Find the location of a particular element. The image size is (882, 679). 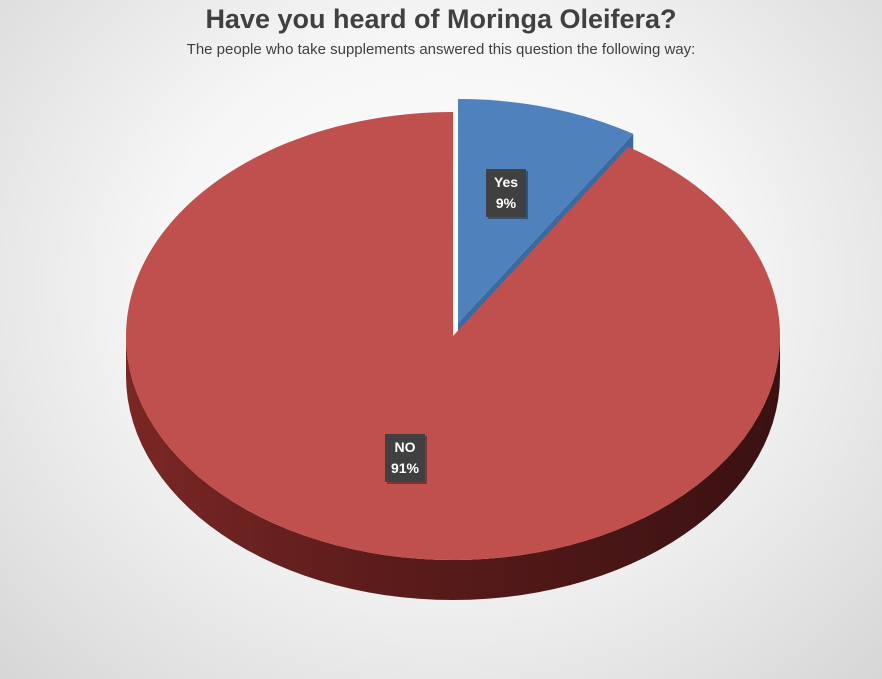

data-label-no: NO 91% is located at coordinates (406, 459).